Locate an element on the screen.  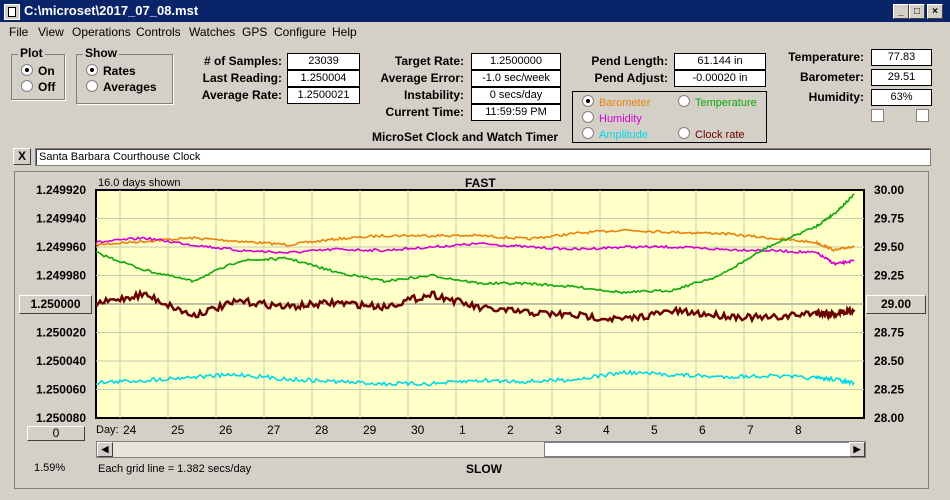
pend-length-field: 61.144 in is located at coordinates (720, 61).